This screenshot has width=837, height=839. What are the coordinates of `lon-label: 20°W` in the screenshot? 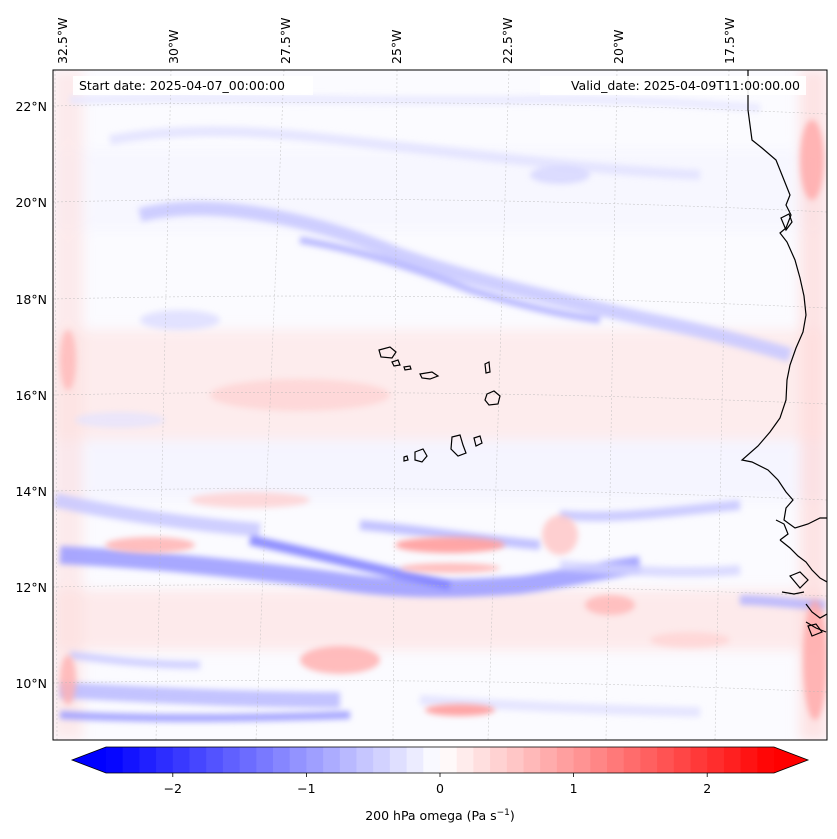 It's located at (618, 46).